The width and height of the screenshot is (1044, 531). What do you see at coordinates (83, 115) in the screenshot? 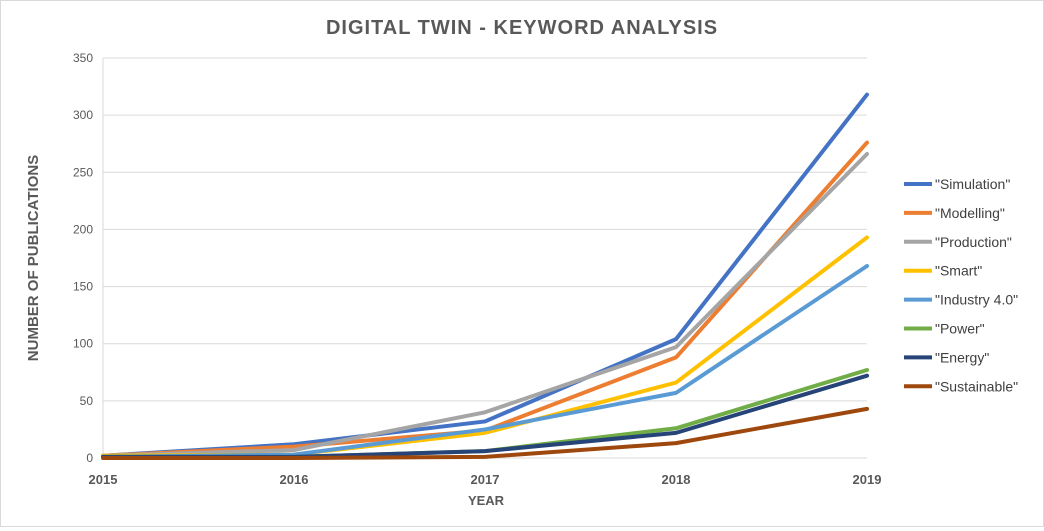
I see `y-tick-label: 300` at bounding box center [83, 115].